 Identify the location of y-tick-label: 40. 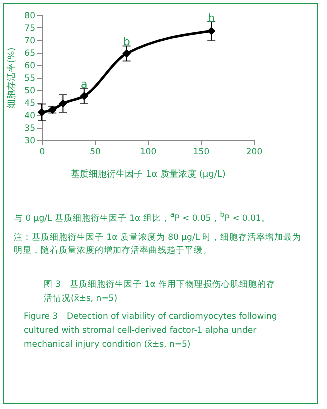
(30, 117).